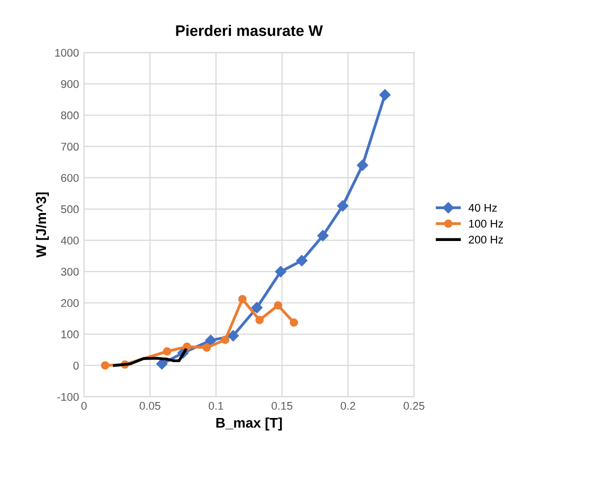 This screenshot has width=600, height=478. Describe the element at coordinates (70, 272) in the screenshot. I see `y-tick-label: 300` at that location.